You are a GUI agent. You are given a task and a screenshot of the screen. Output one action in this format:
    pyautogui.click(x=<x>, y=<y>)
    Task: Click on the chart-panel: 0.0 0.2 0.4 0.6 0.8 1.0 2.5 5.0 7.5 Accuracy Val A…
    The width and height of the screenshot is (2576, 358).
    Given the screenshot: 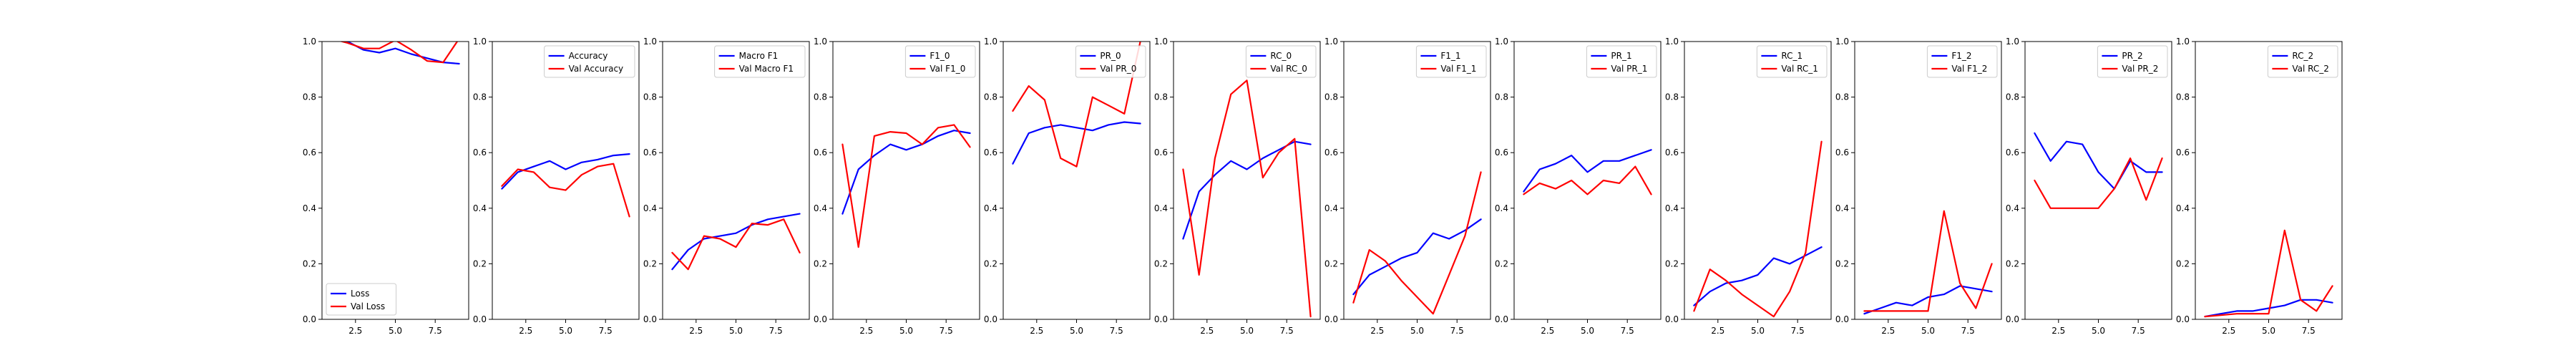 What is the action you would take?
    pyautogui.click(x=556, y=186)
    